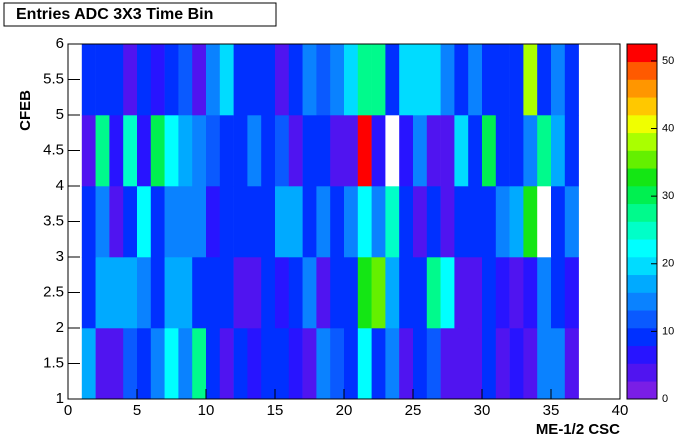 The height and width of the screenshot is (444, 692). What do you see at coordinates (60, 185) in the screenshot?
I see `y-tick-label: 4` at bounding box center [60, 185].